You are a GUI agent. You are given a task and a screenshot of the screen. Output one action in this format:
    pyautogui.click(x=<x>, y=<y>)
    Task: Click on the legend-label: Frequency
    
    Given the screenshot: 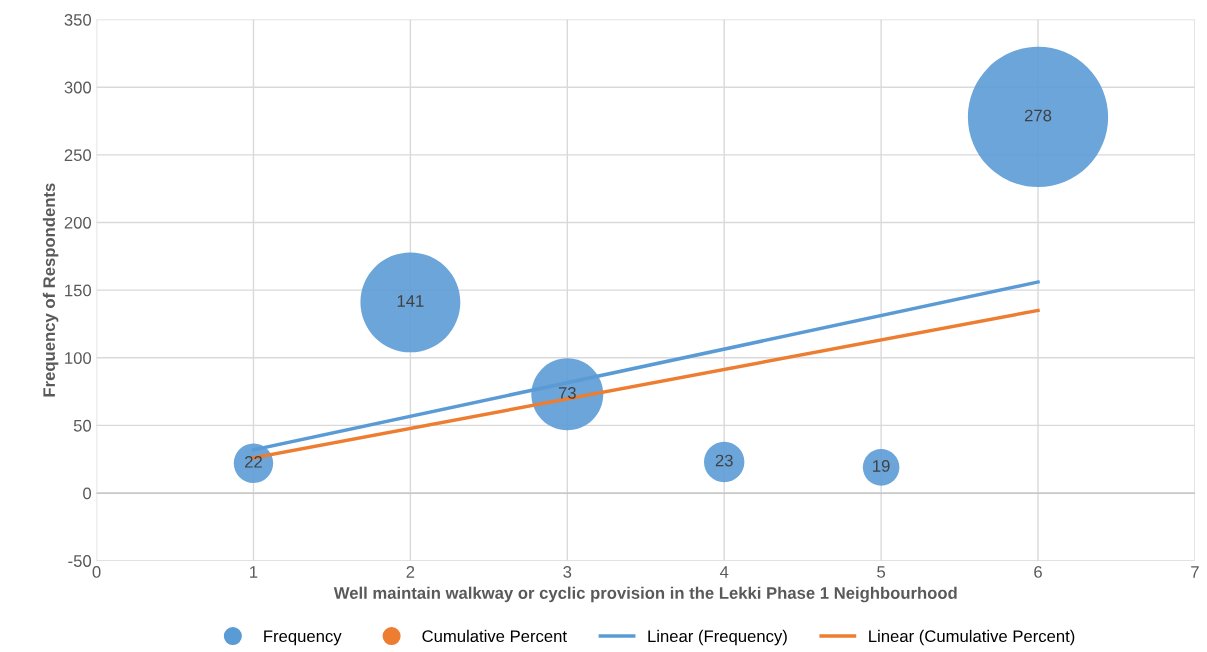 What is the action you would take?
    pyautogui.click(x=303, y=638)
    